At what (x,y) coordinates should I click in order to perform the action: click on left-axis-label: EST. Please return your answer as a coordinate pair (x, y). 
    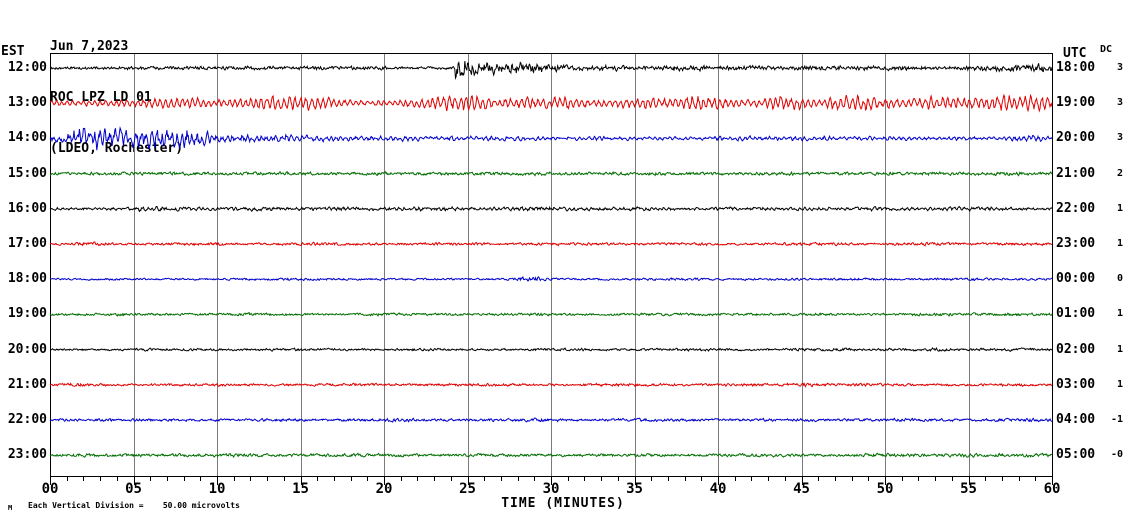
    Looking at the image, I should click on (13, 51).